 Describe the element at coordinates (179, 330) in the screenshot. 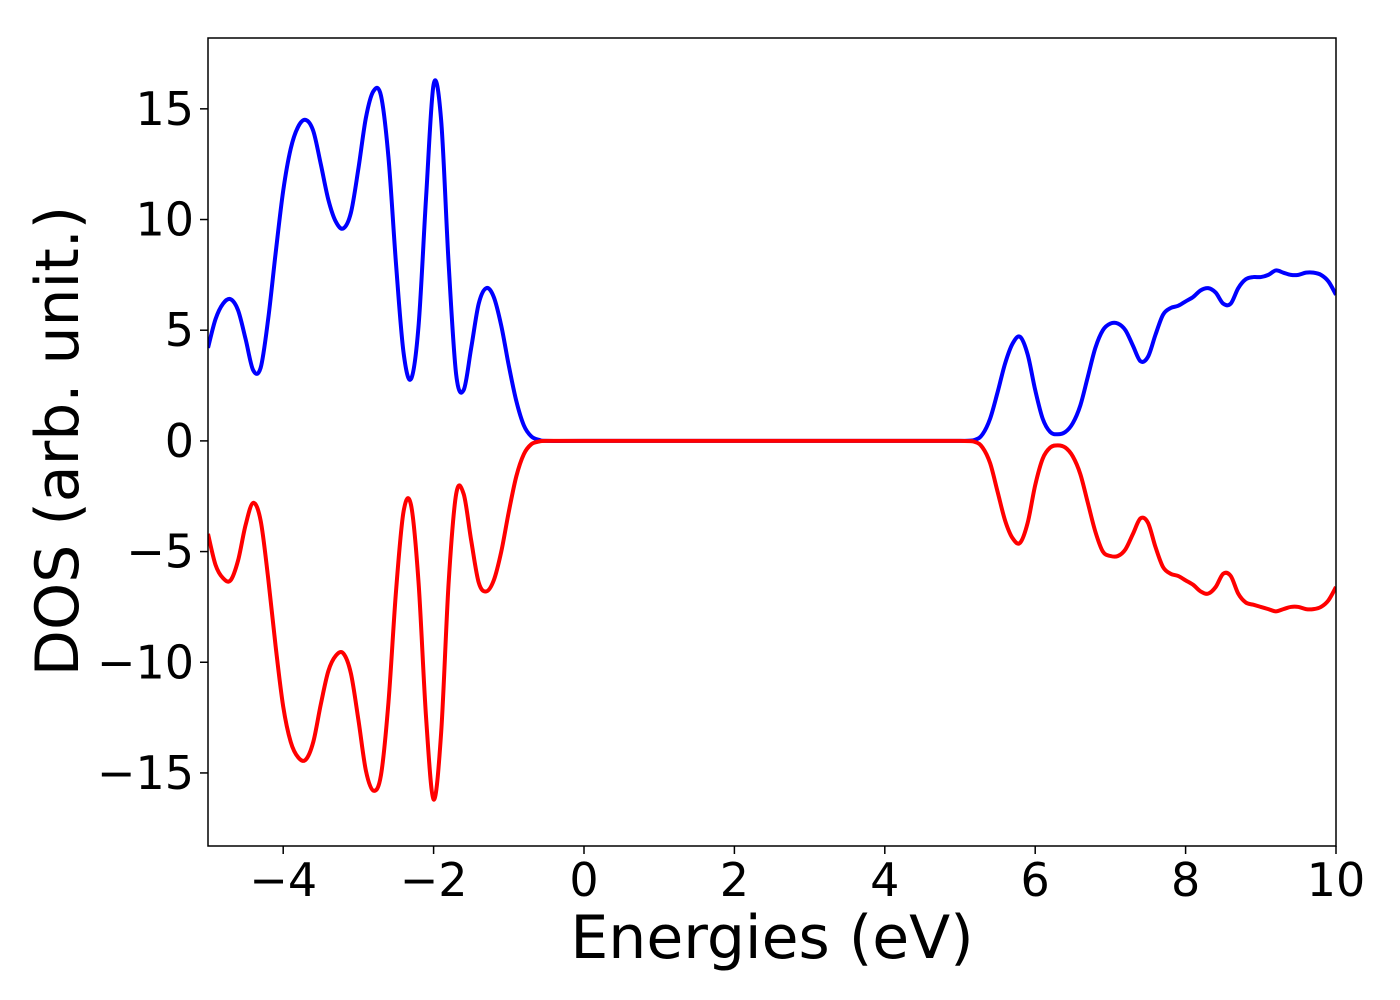

I see `y-tick-label: 5` at that location.